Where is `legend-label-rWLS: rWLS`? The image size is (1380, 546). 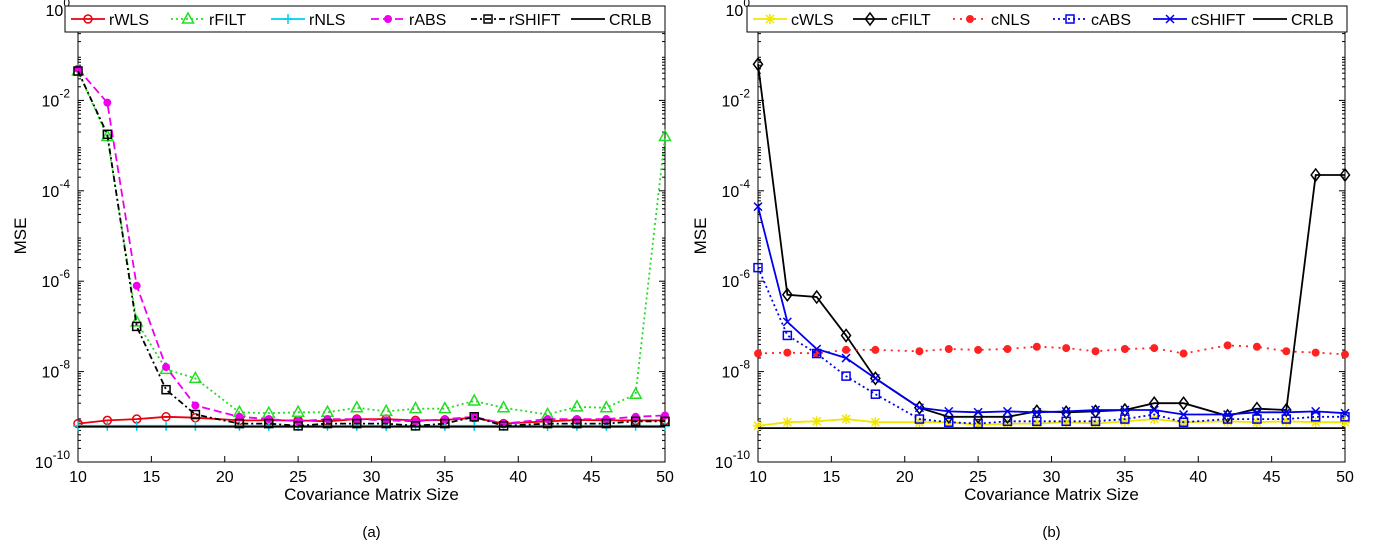 legend-label-rWLS: rWLS is located at coordinates (129, 20).